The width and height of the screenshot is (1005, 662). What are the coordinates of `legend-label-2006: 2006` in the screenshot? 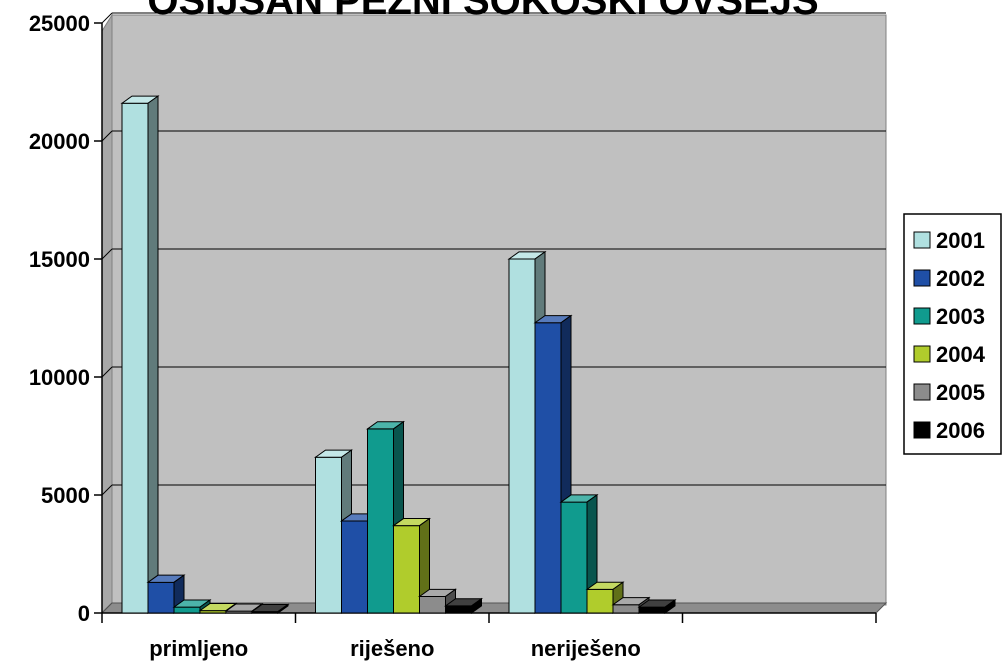 It's located at (960, 430).